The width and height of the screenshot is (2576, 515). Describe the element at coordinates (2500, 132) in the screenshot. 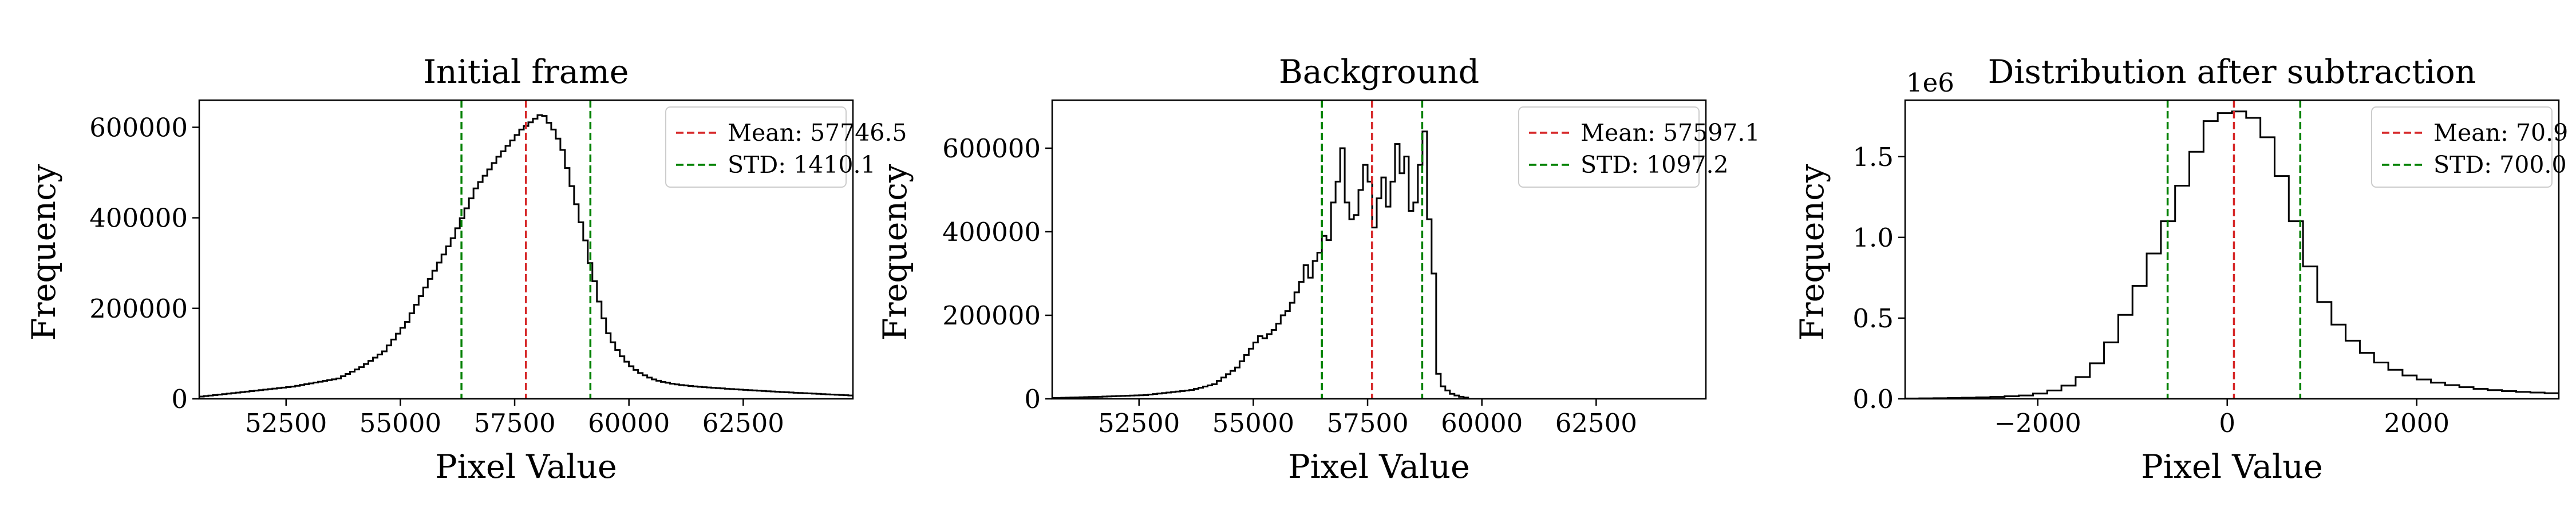

I see `legend-entry-mean-label: Mean: 70.9` at that location.